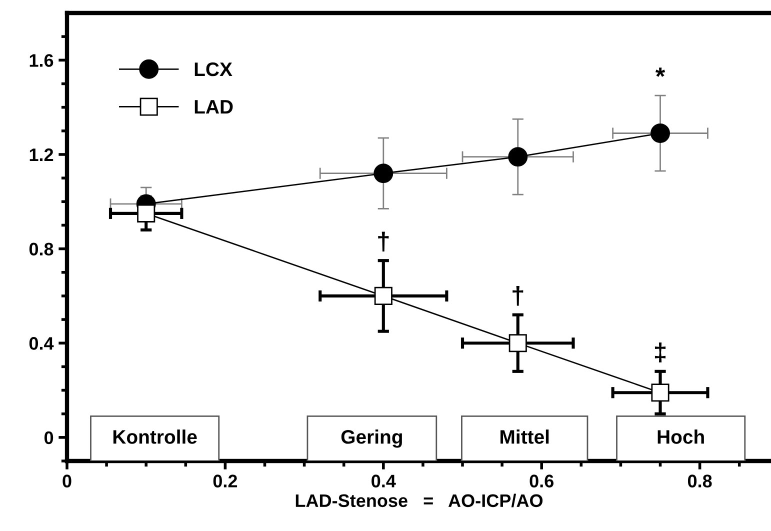 The image size is (771, 531). I want to click on band-label: Kontrolle, so click(155, 437).